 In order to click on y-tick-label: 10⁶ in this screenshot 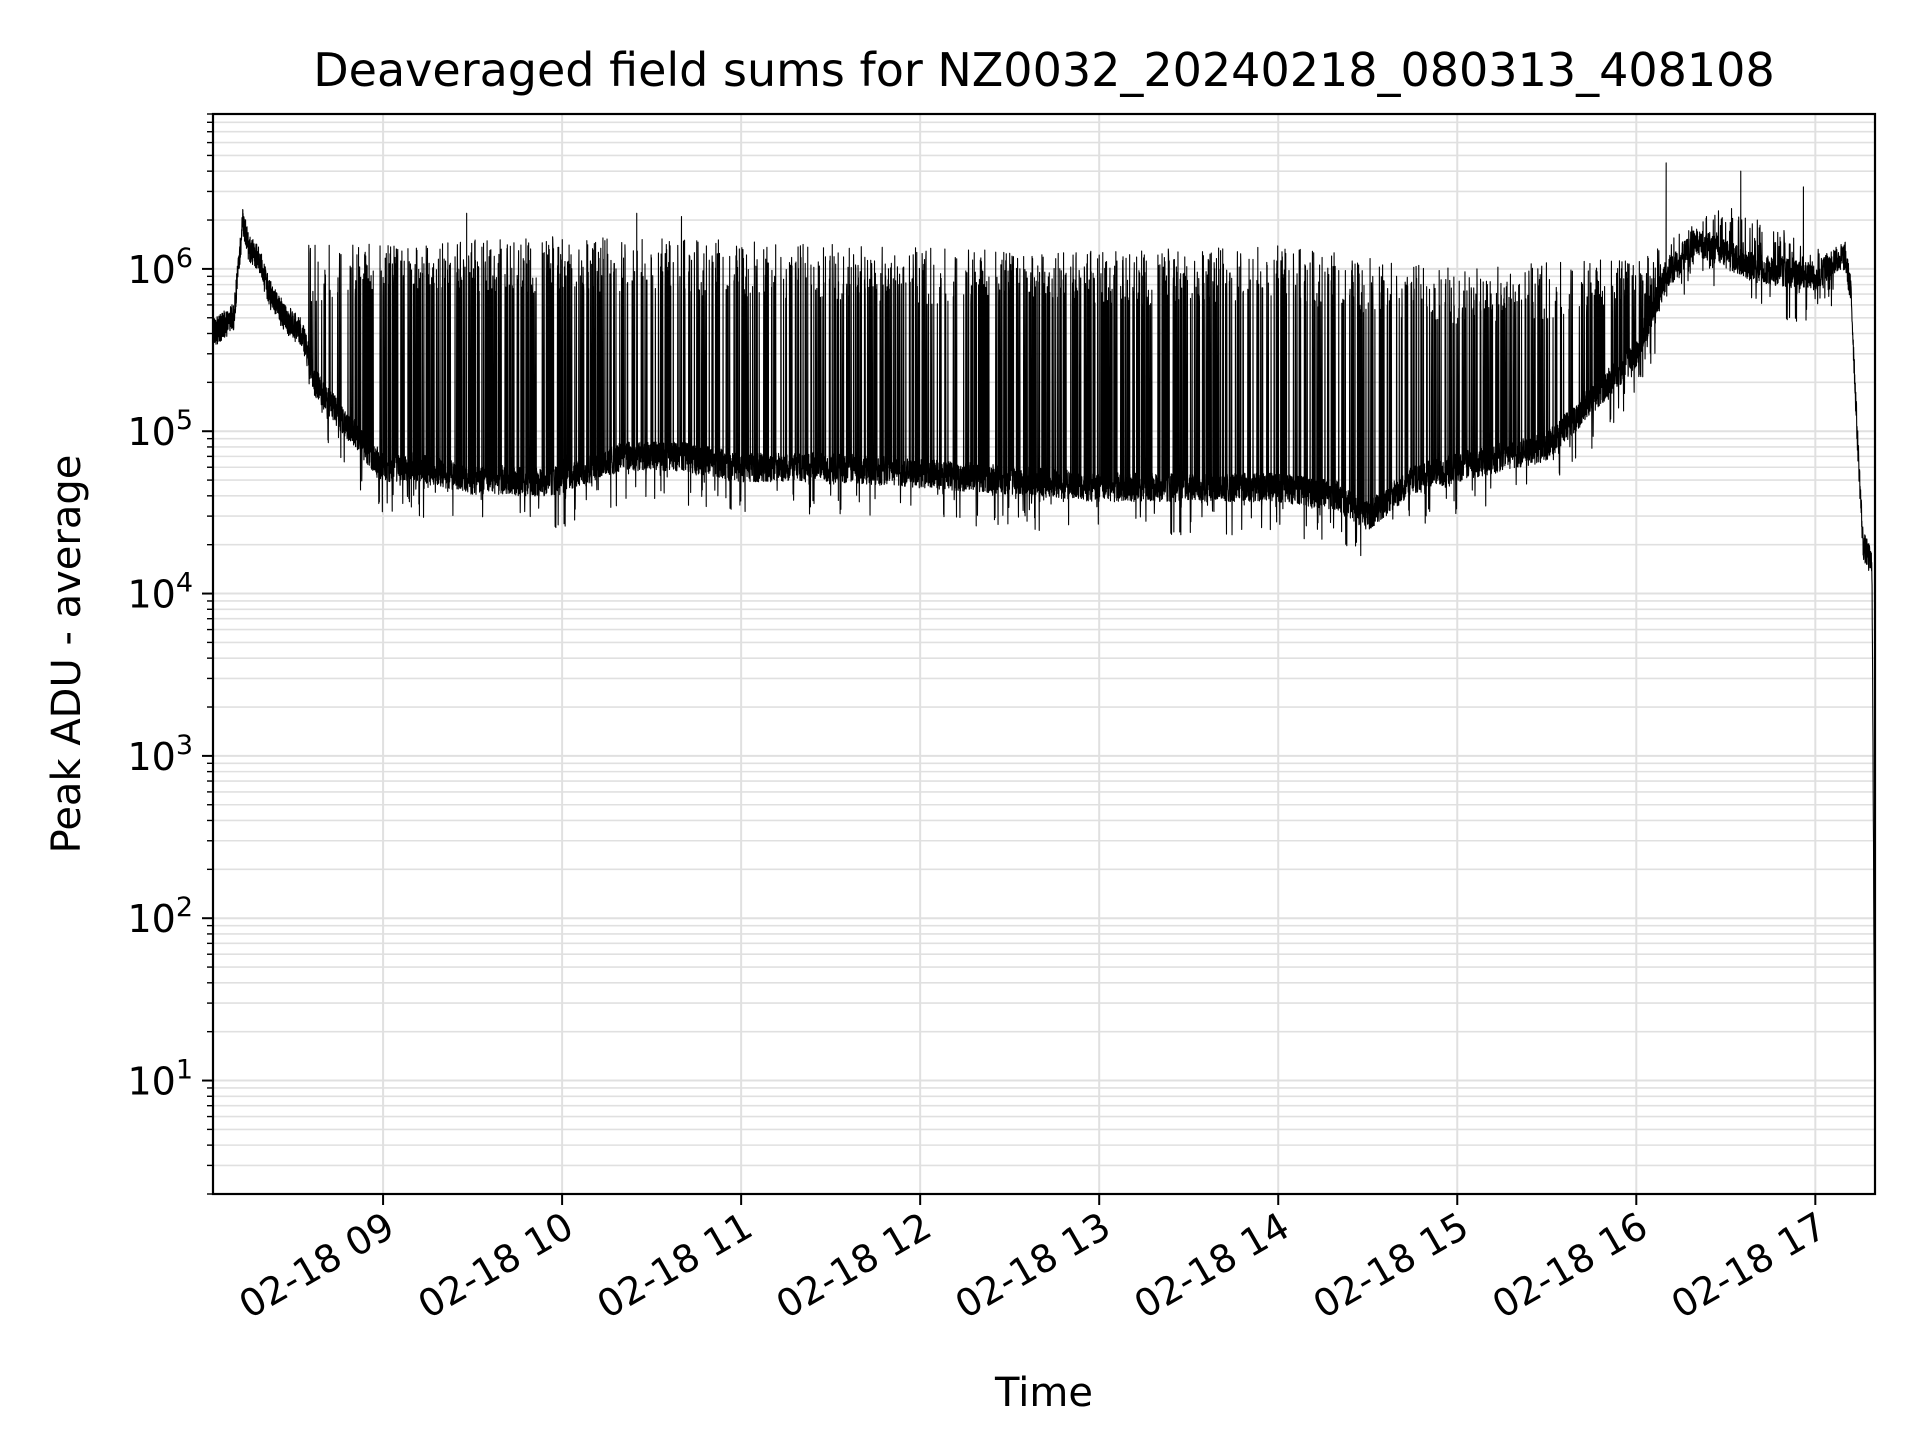, I will do `click(160, 267)`.